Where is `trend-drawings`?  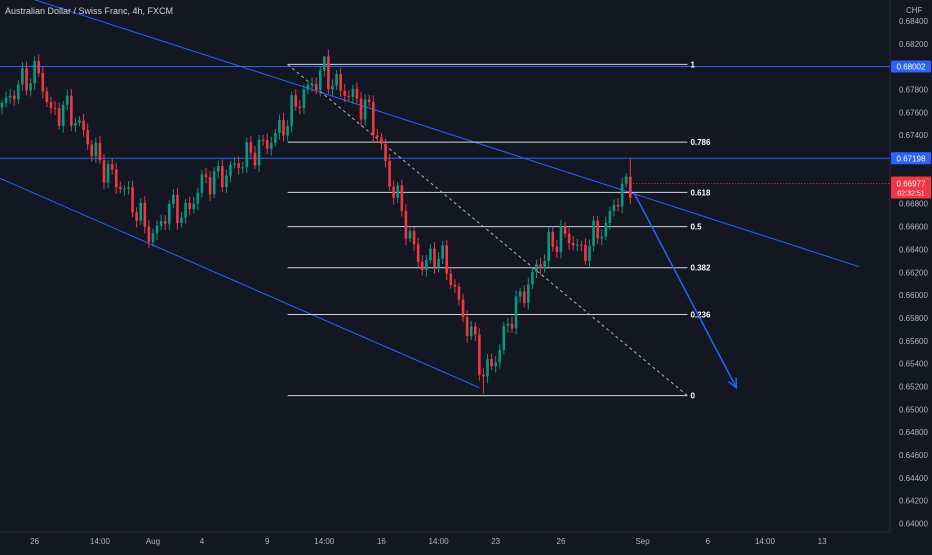 trend-drawings is located at coordinates (685, 291).